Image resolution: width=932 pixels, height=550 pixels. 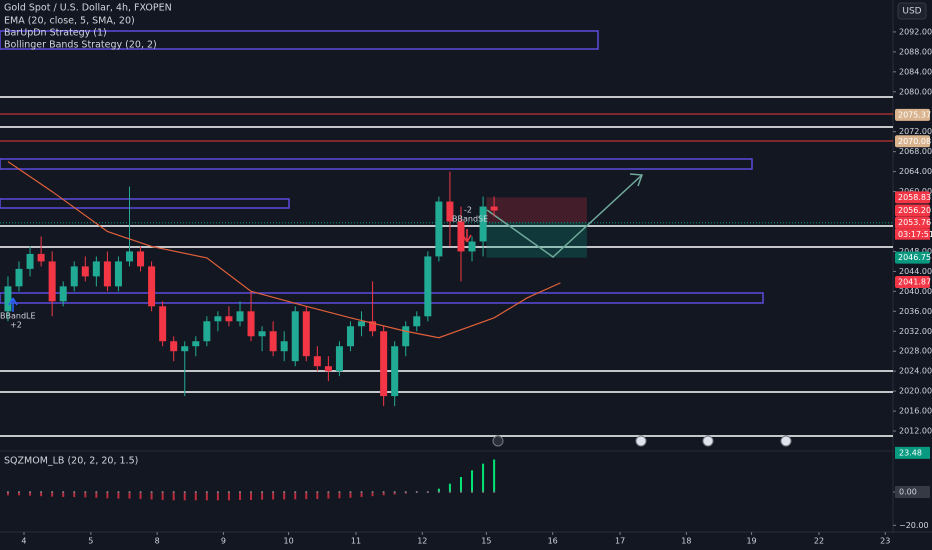 What do you see at coordinates (915, 391) in the screenshot?
I see `y-tick-label: 2020.00` at bounding box center [915, 391].